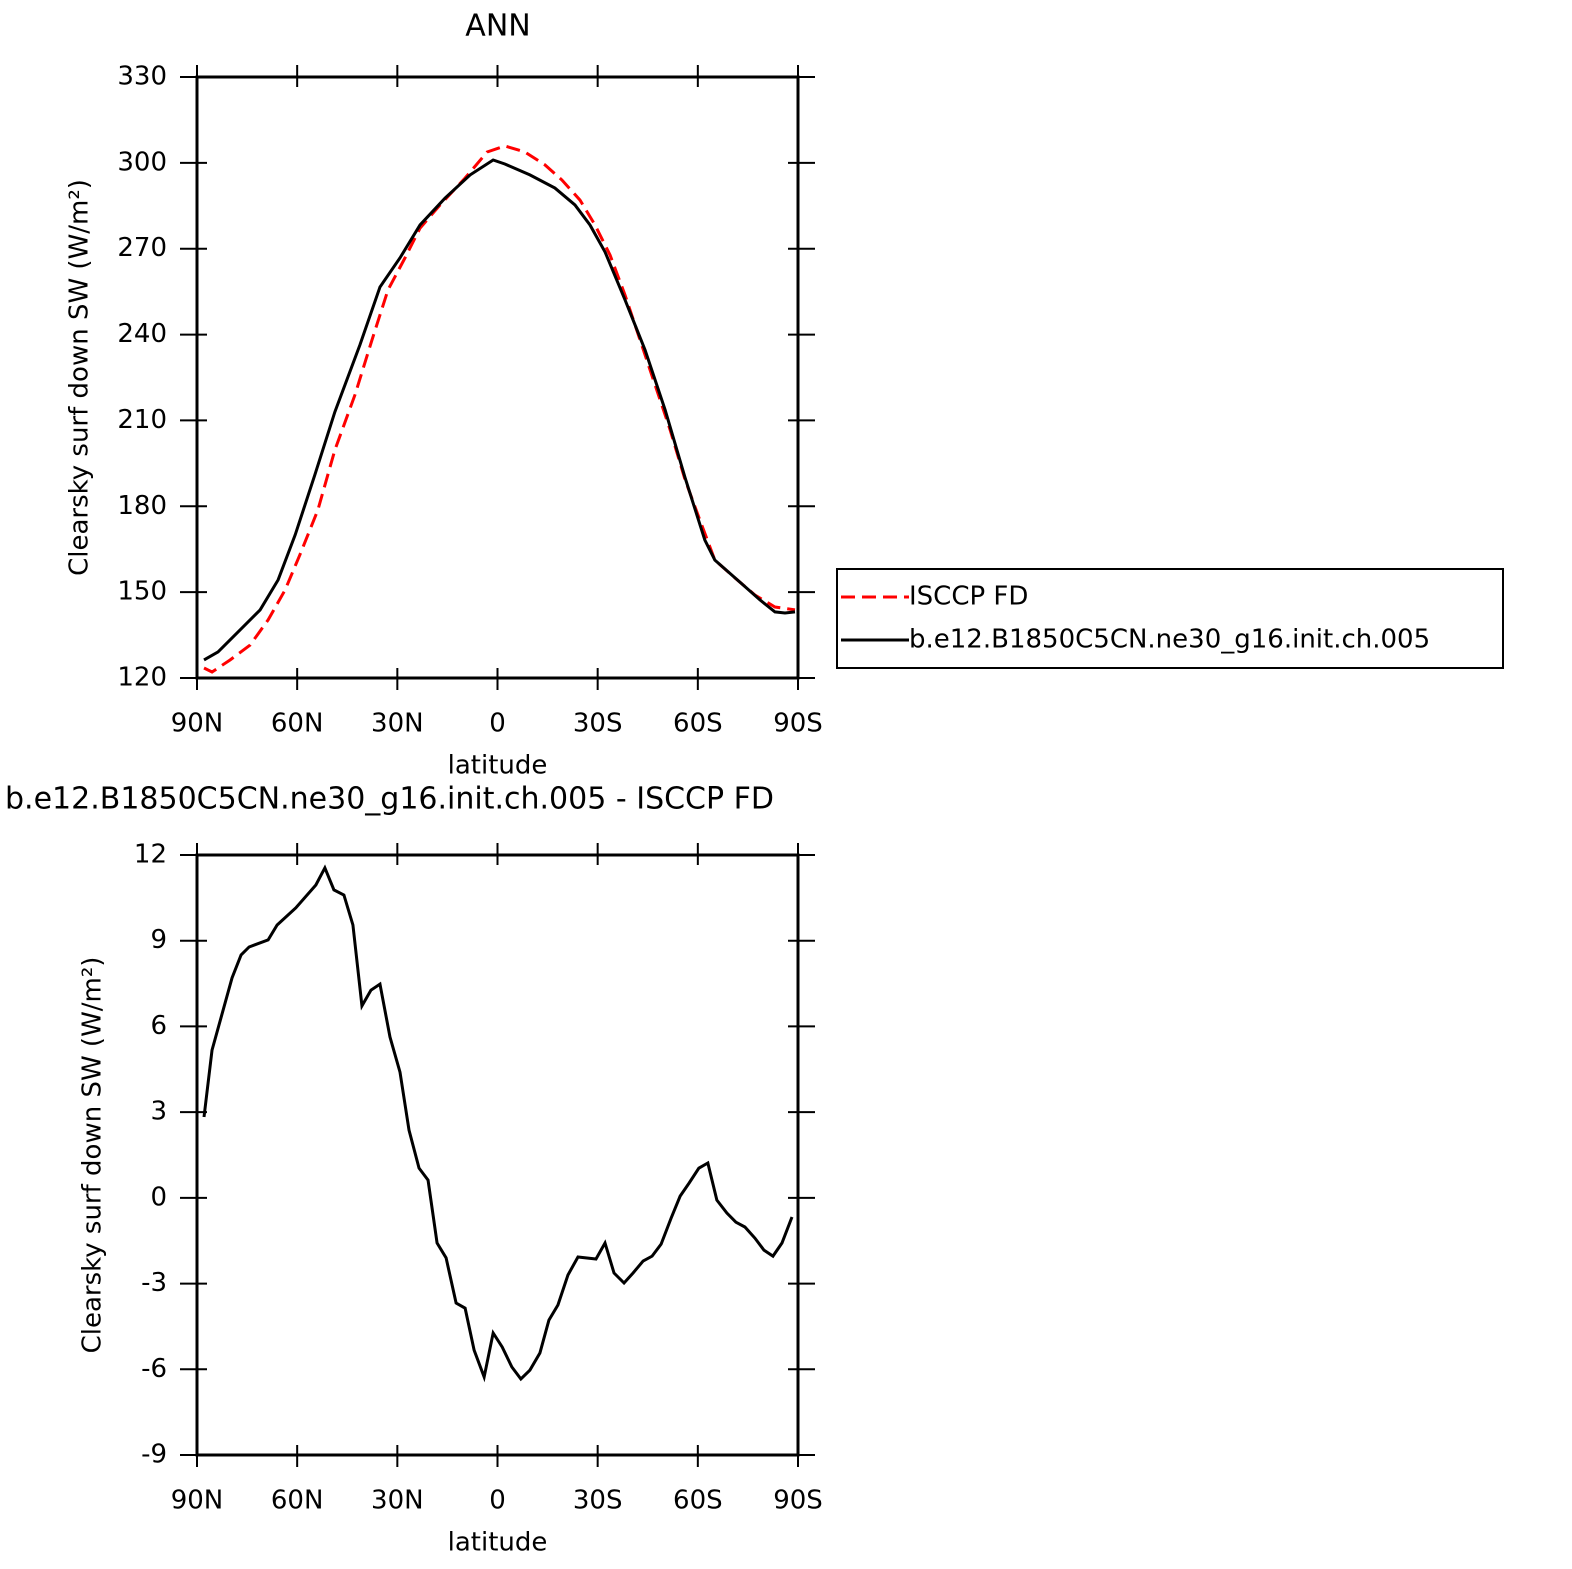 Image resolution: width=1572 pixels, height=1569 pixels. I want to click on y-tick-label: 180, so click(142, 506).